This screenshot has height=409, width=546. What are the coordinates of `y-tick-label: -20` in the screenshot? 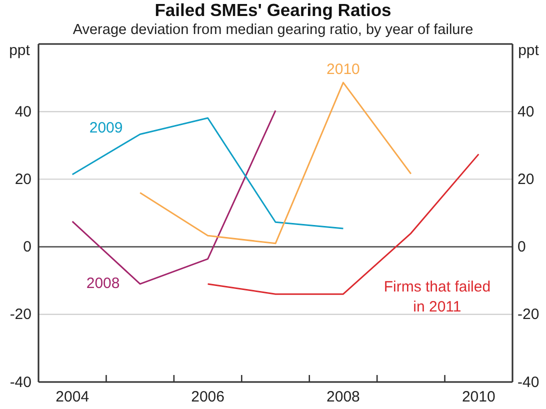 It's located at (21, 315).